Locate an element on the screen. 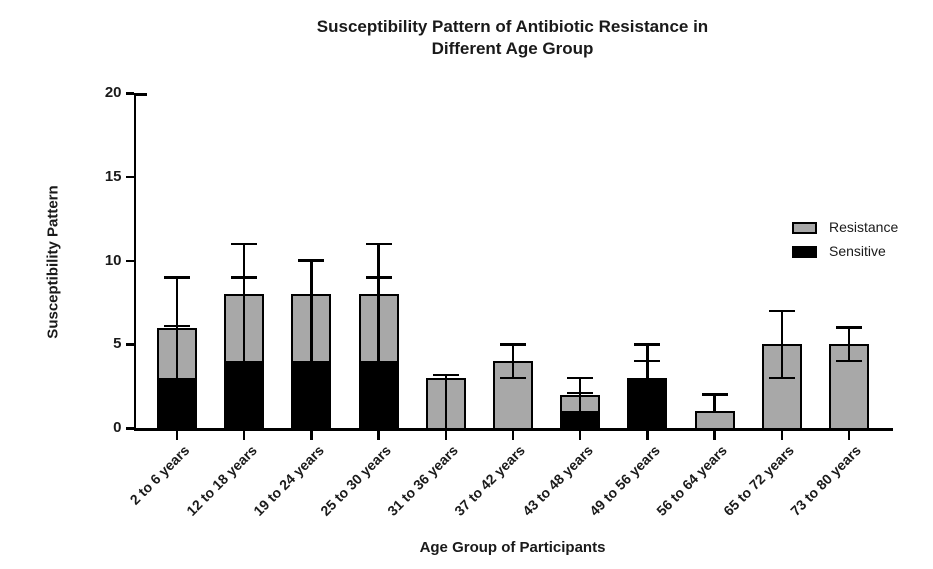 Image resolution: width=933 pixels, height=569 pixels. x-tick-label: 2 to 6 years is located at coordinates (159, 475).